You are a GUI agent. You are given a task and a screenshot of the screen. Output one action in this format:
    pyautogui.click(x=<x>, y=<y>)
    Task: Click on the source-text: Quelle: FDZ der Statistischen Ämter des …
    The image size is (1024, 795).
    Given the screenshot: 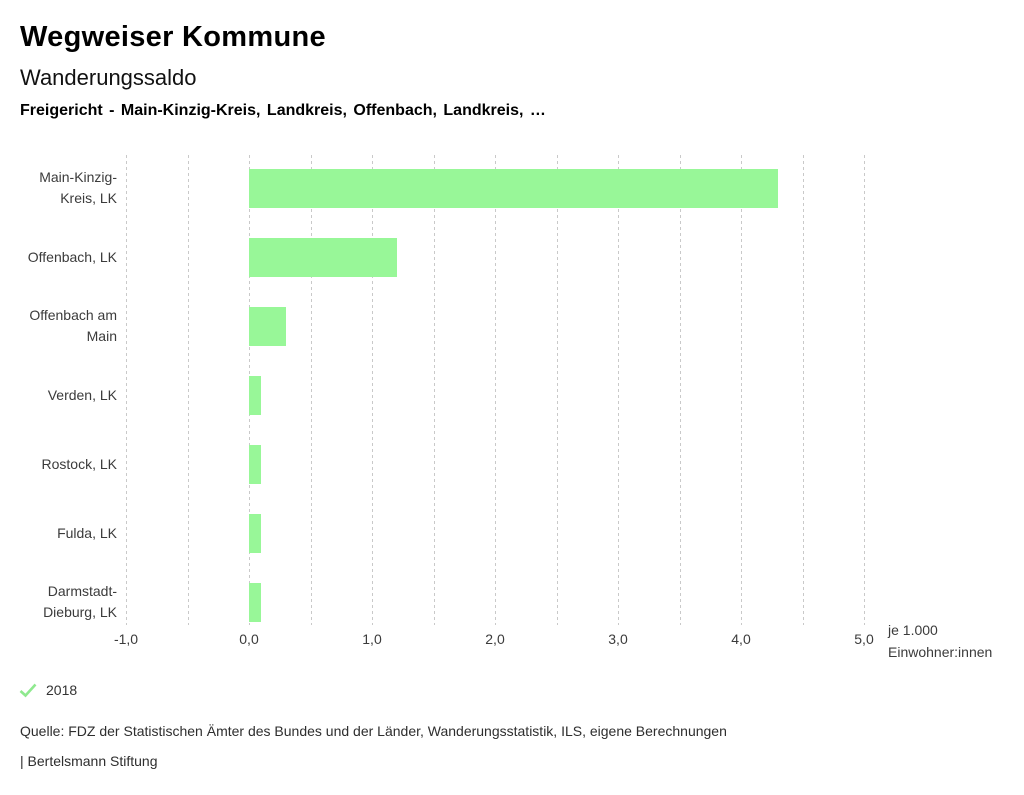 What is the action you would take?
    pyautogui.click(x=373, y=731)
    